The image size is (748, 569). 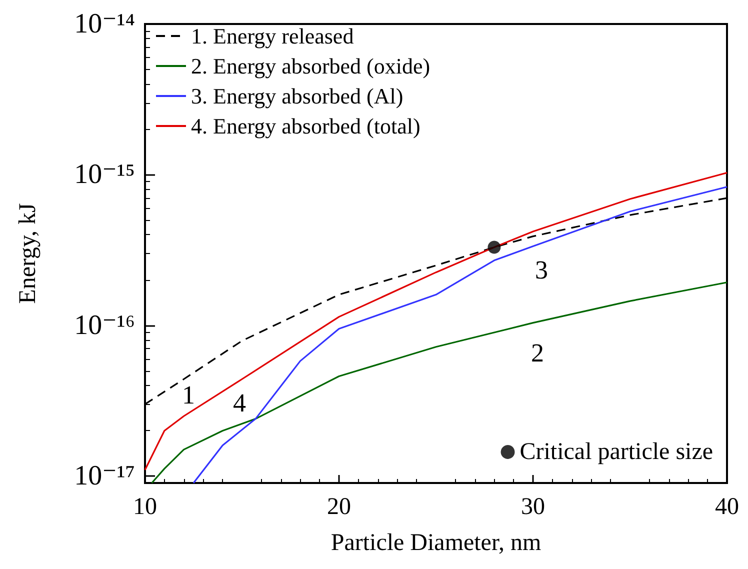 I want to click on x-tick-label: 30, so click(x=533, y=507).